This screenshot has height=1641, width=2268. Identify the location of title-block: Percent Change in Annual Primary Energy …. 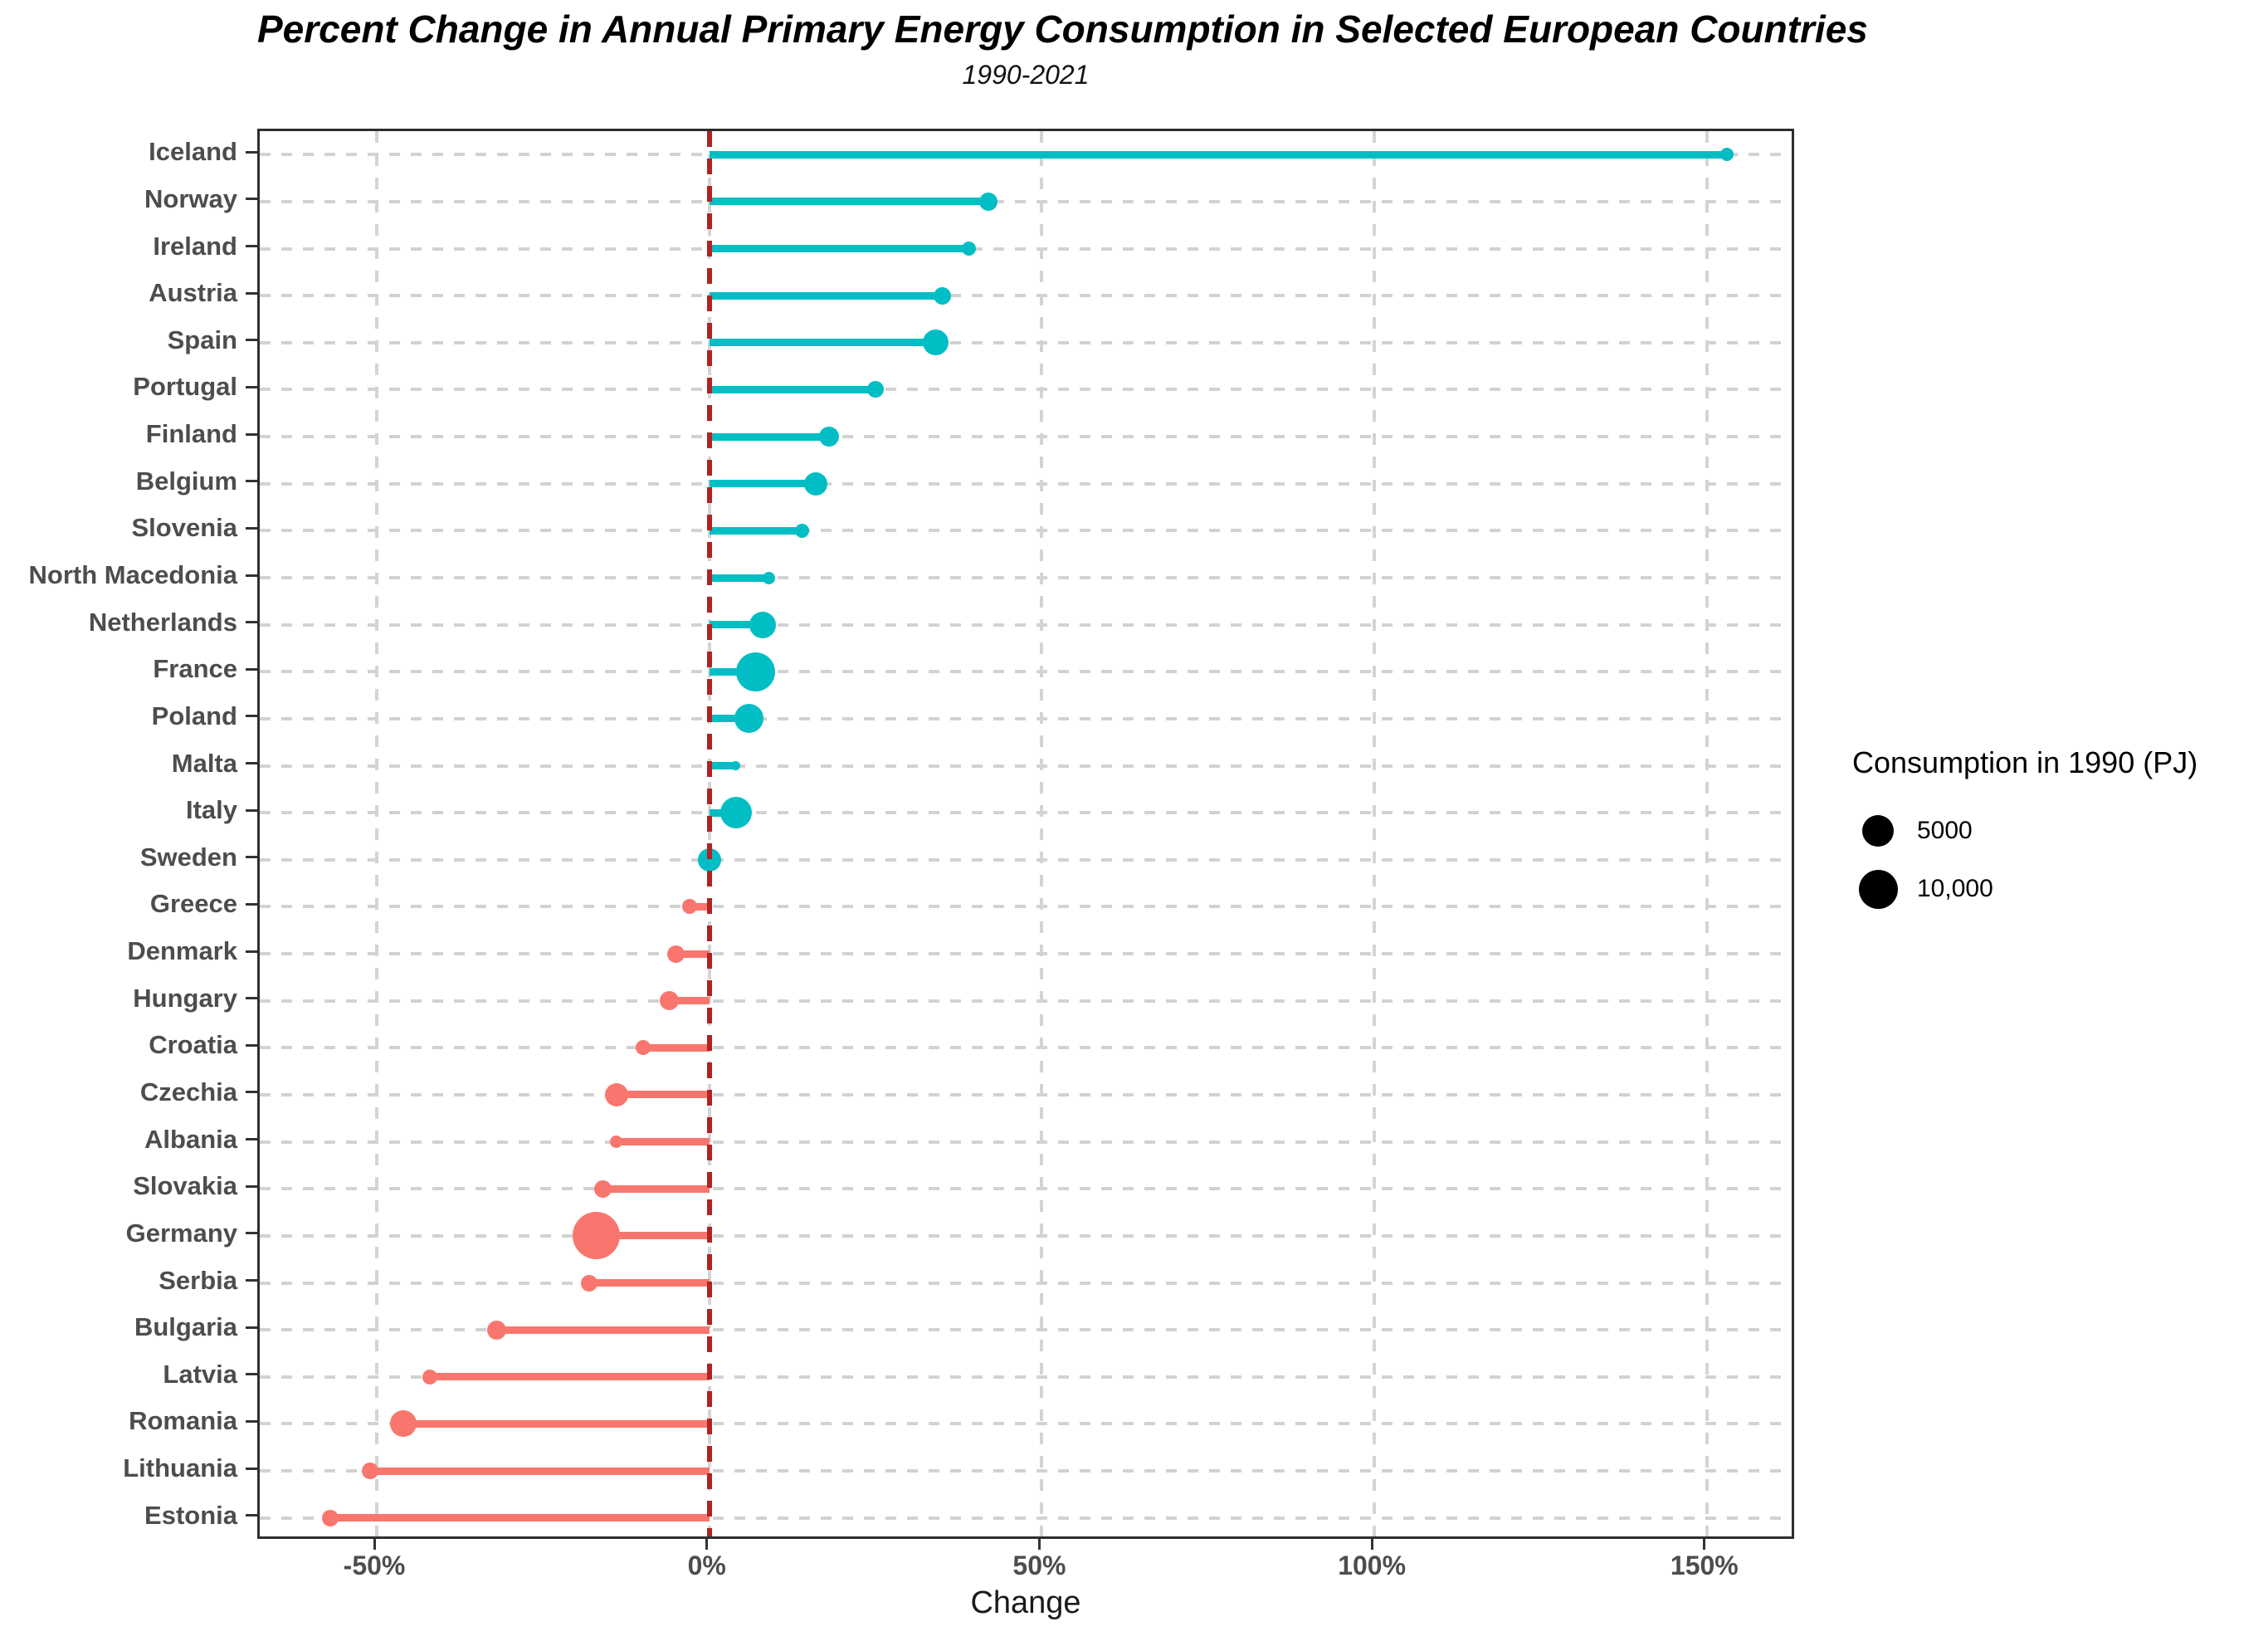
(1062, 48).